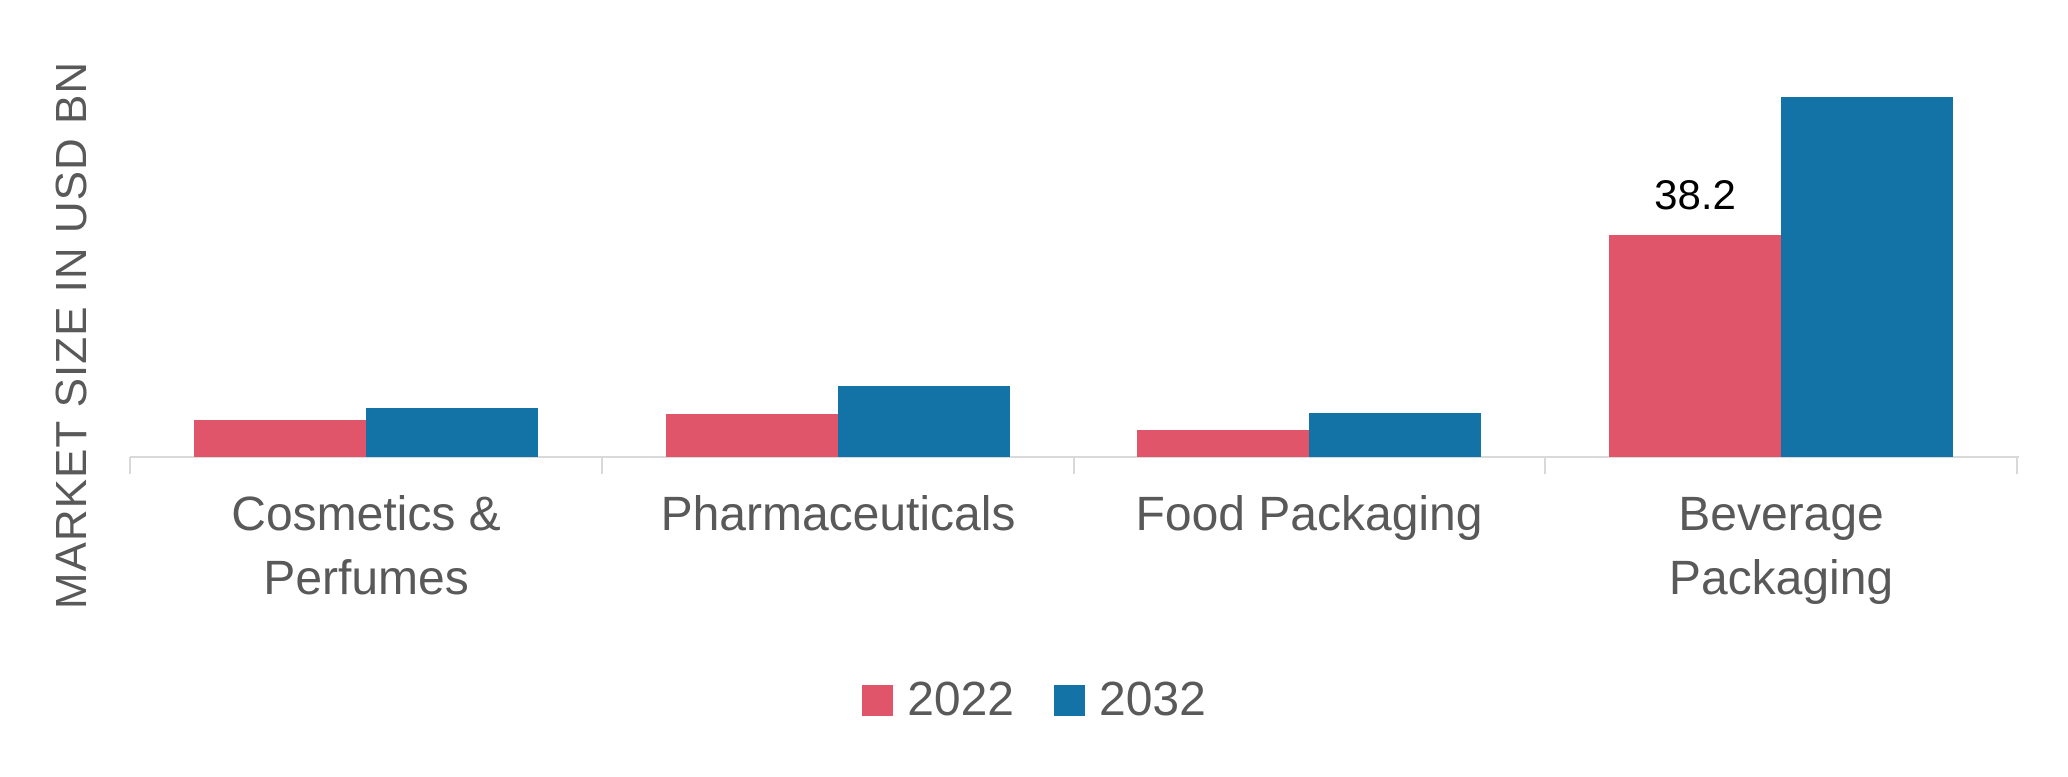 This screenshot has width=2068, height=777. What do you see at coordinates (924, 421) in the screenshot?
I see `bar-2032-pharmaceuticals` at bounding box center [924, 421].